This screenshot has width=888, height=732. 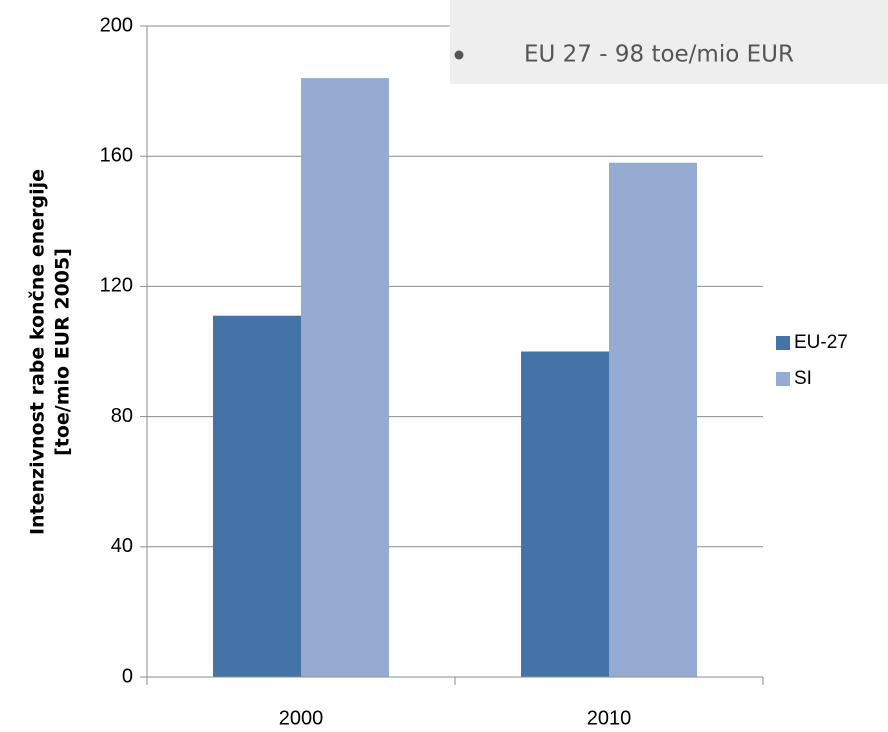 I want to click on annotation-box, so click(x=669, y=42).